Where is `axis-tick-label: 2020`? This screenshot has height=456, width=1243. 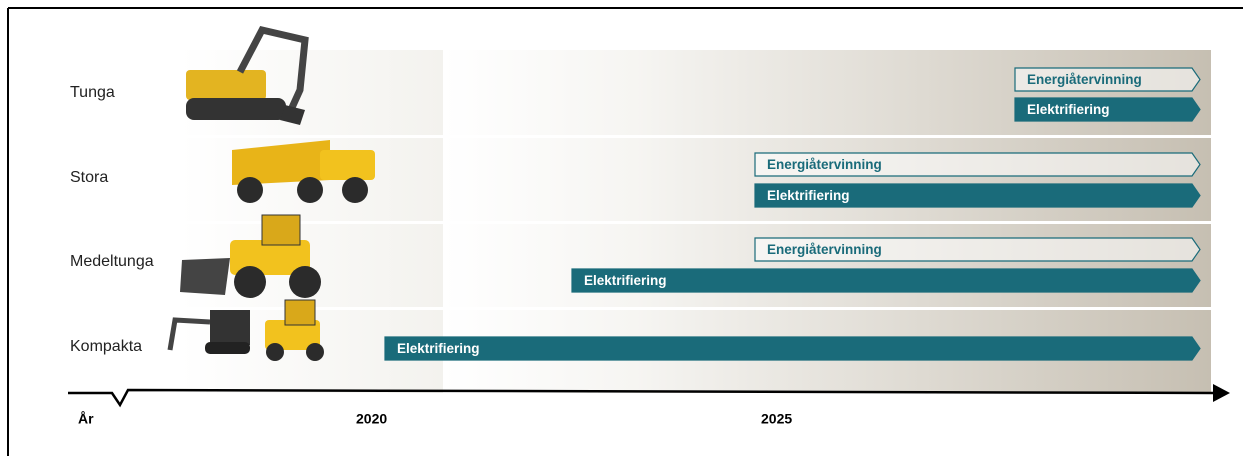 axis-tick-label: 2020 is located at coordinates (371, 419).